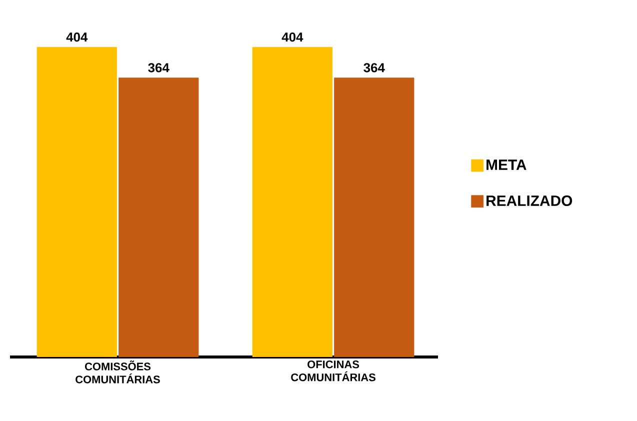 This screenshot has height=421, width=637. Describe the element at coordinates (333, 371) in the screenshot. I see `x-tick-label: OFICINAS COMUNITÁRIAS` at that location.